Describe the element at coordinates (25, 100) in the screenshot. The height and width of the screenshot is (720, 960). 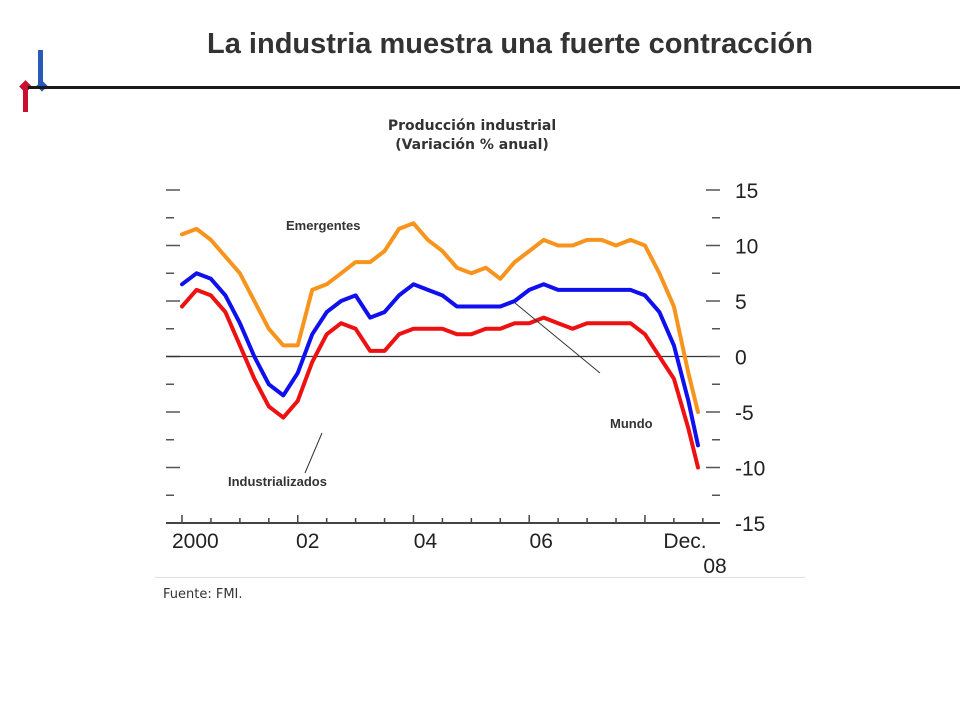
I see `logo-red-bar` at that location.